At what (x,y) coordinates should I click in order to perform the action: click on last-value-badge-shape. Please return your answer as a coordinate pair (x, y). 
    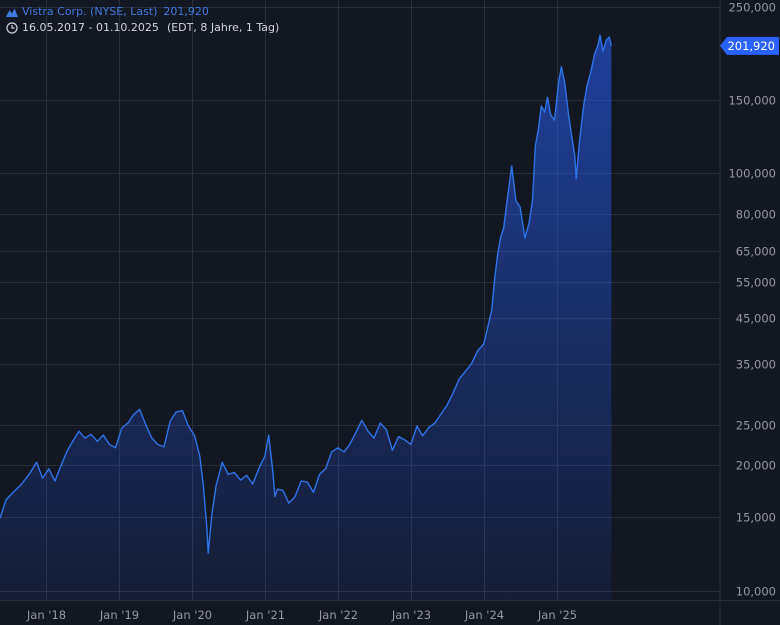
    Looking at the image, I should click on (749, 45).